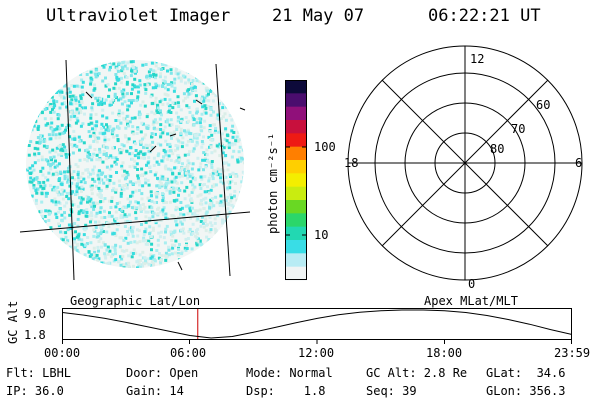 The height and width of the screenshot is (400, 600). I want to click on glon-info: GLon: 356.3, so click(526, 391).